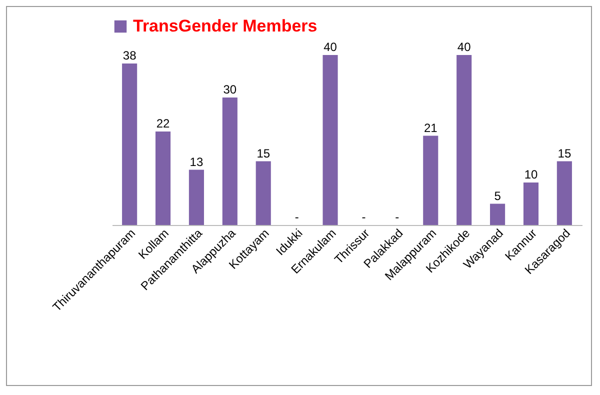 The width and height of the screenshot is (600, 395). I want to click on data-label: 13, so click(197, 161).